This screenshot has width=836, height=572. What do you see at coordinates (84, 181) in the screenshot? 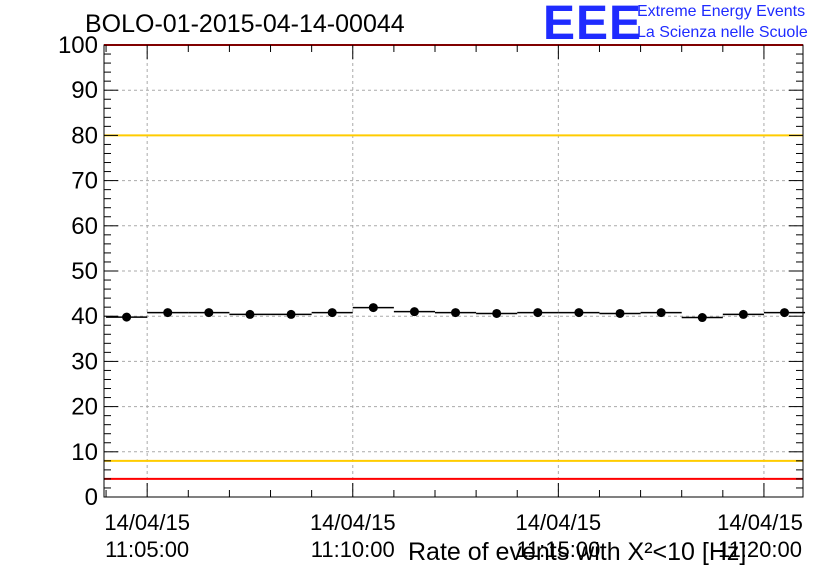
I see `y-tick-label: 70` at bounding box center [84, 181].